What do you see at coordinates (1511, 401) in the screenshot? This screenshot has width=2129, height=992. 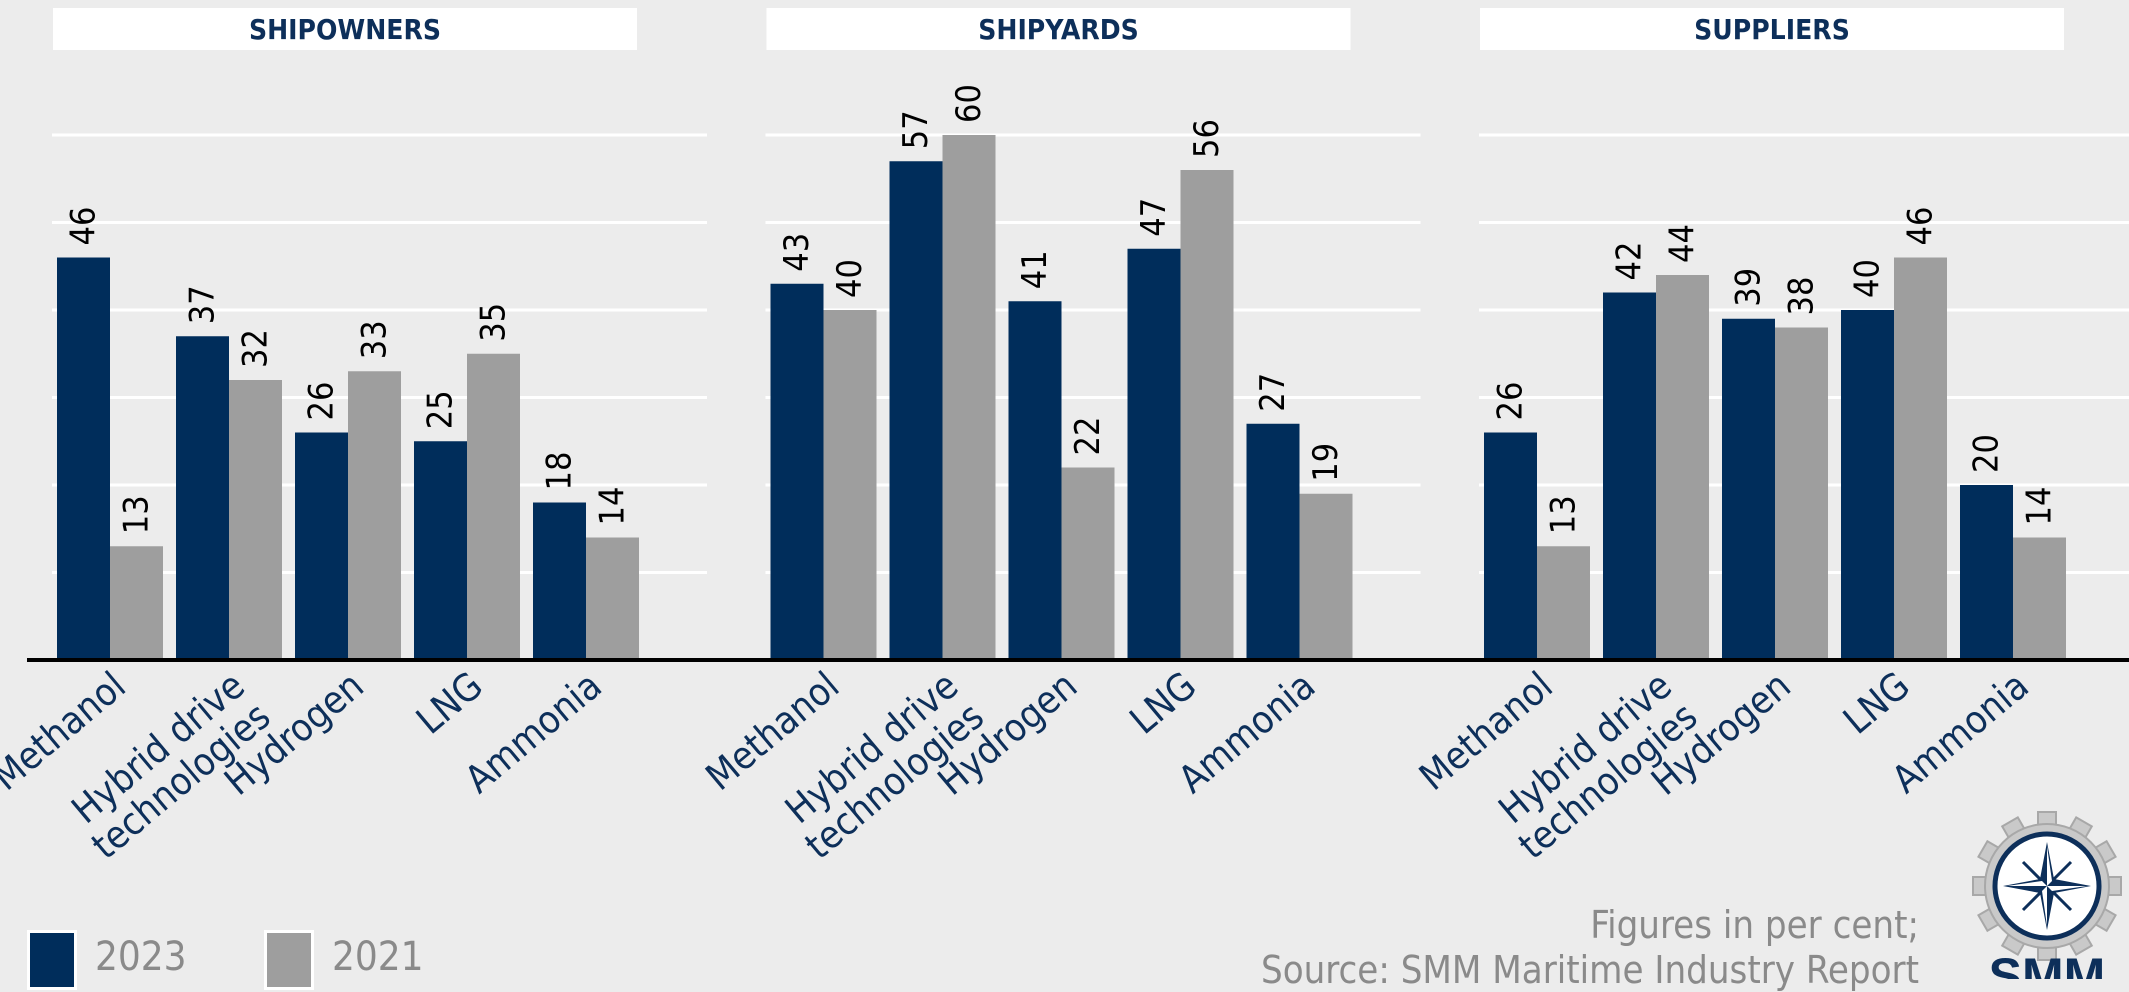 I see `data-label-methanol-2023: 26` at bounding box center [1511, 401].